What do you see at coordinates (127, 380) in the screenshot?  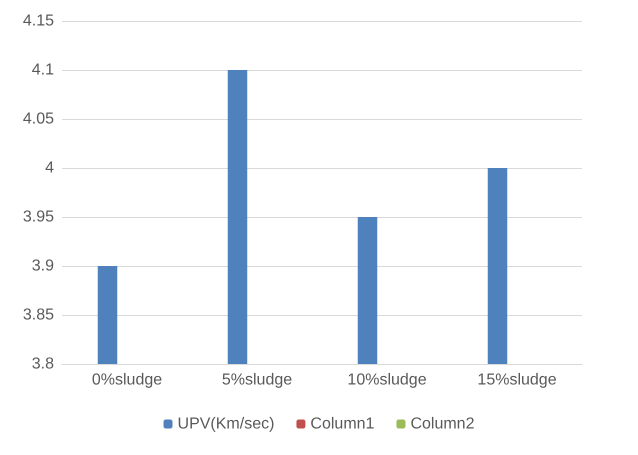 I see `x-tick-label: 0%sludge` at bounding box center [127, 380].